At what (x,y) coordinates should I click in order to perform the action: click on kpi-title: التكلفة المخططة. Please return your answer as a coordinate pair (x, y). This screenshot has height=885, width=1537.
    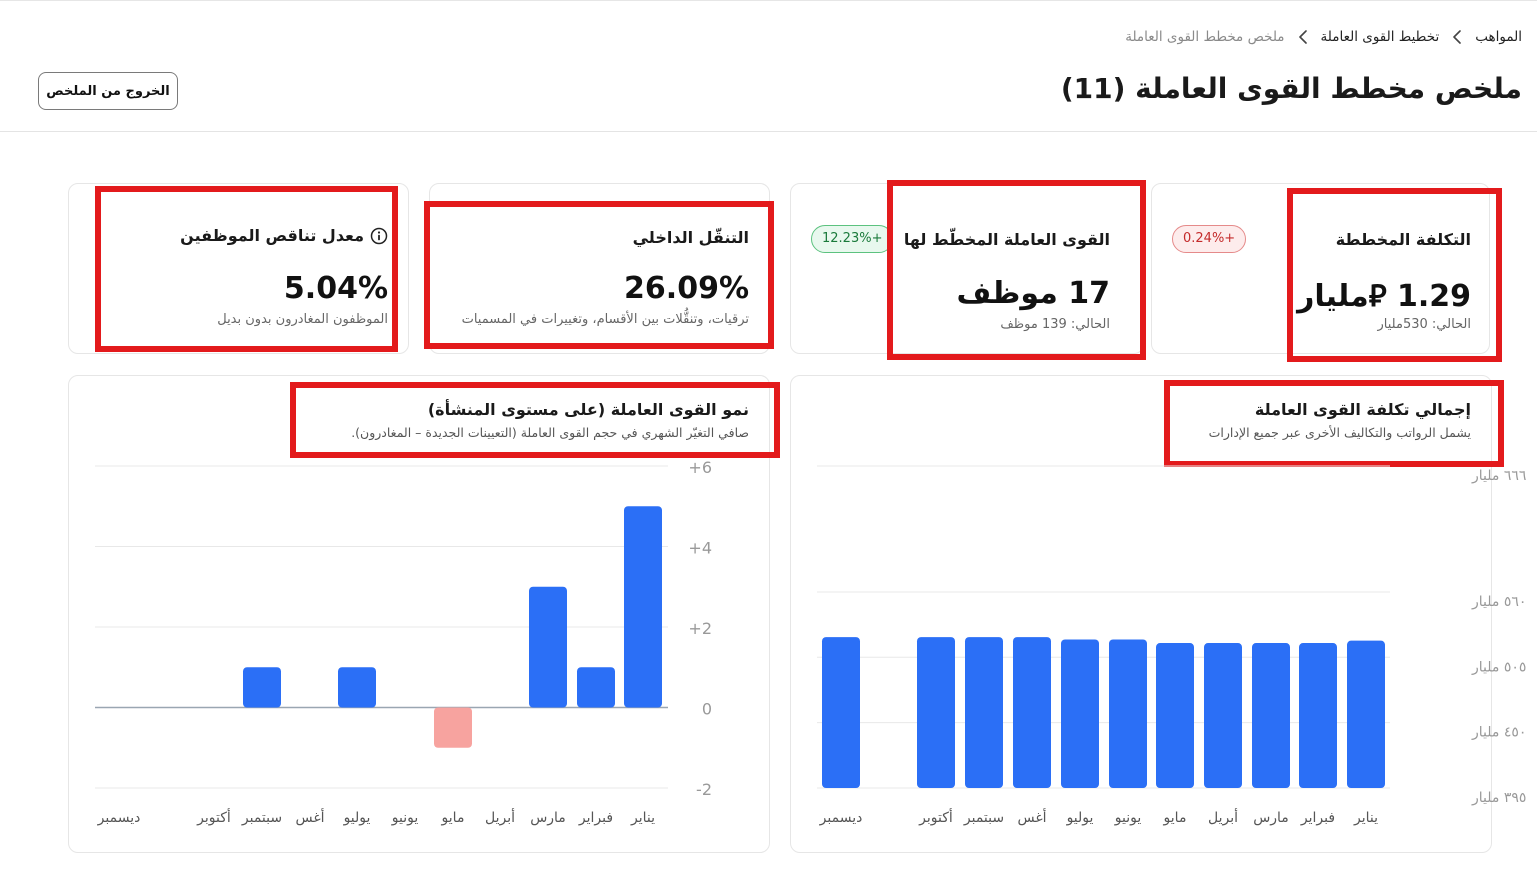
    Looking at the image, I should click on (1403, 239).